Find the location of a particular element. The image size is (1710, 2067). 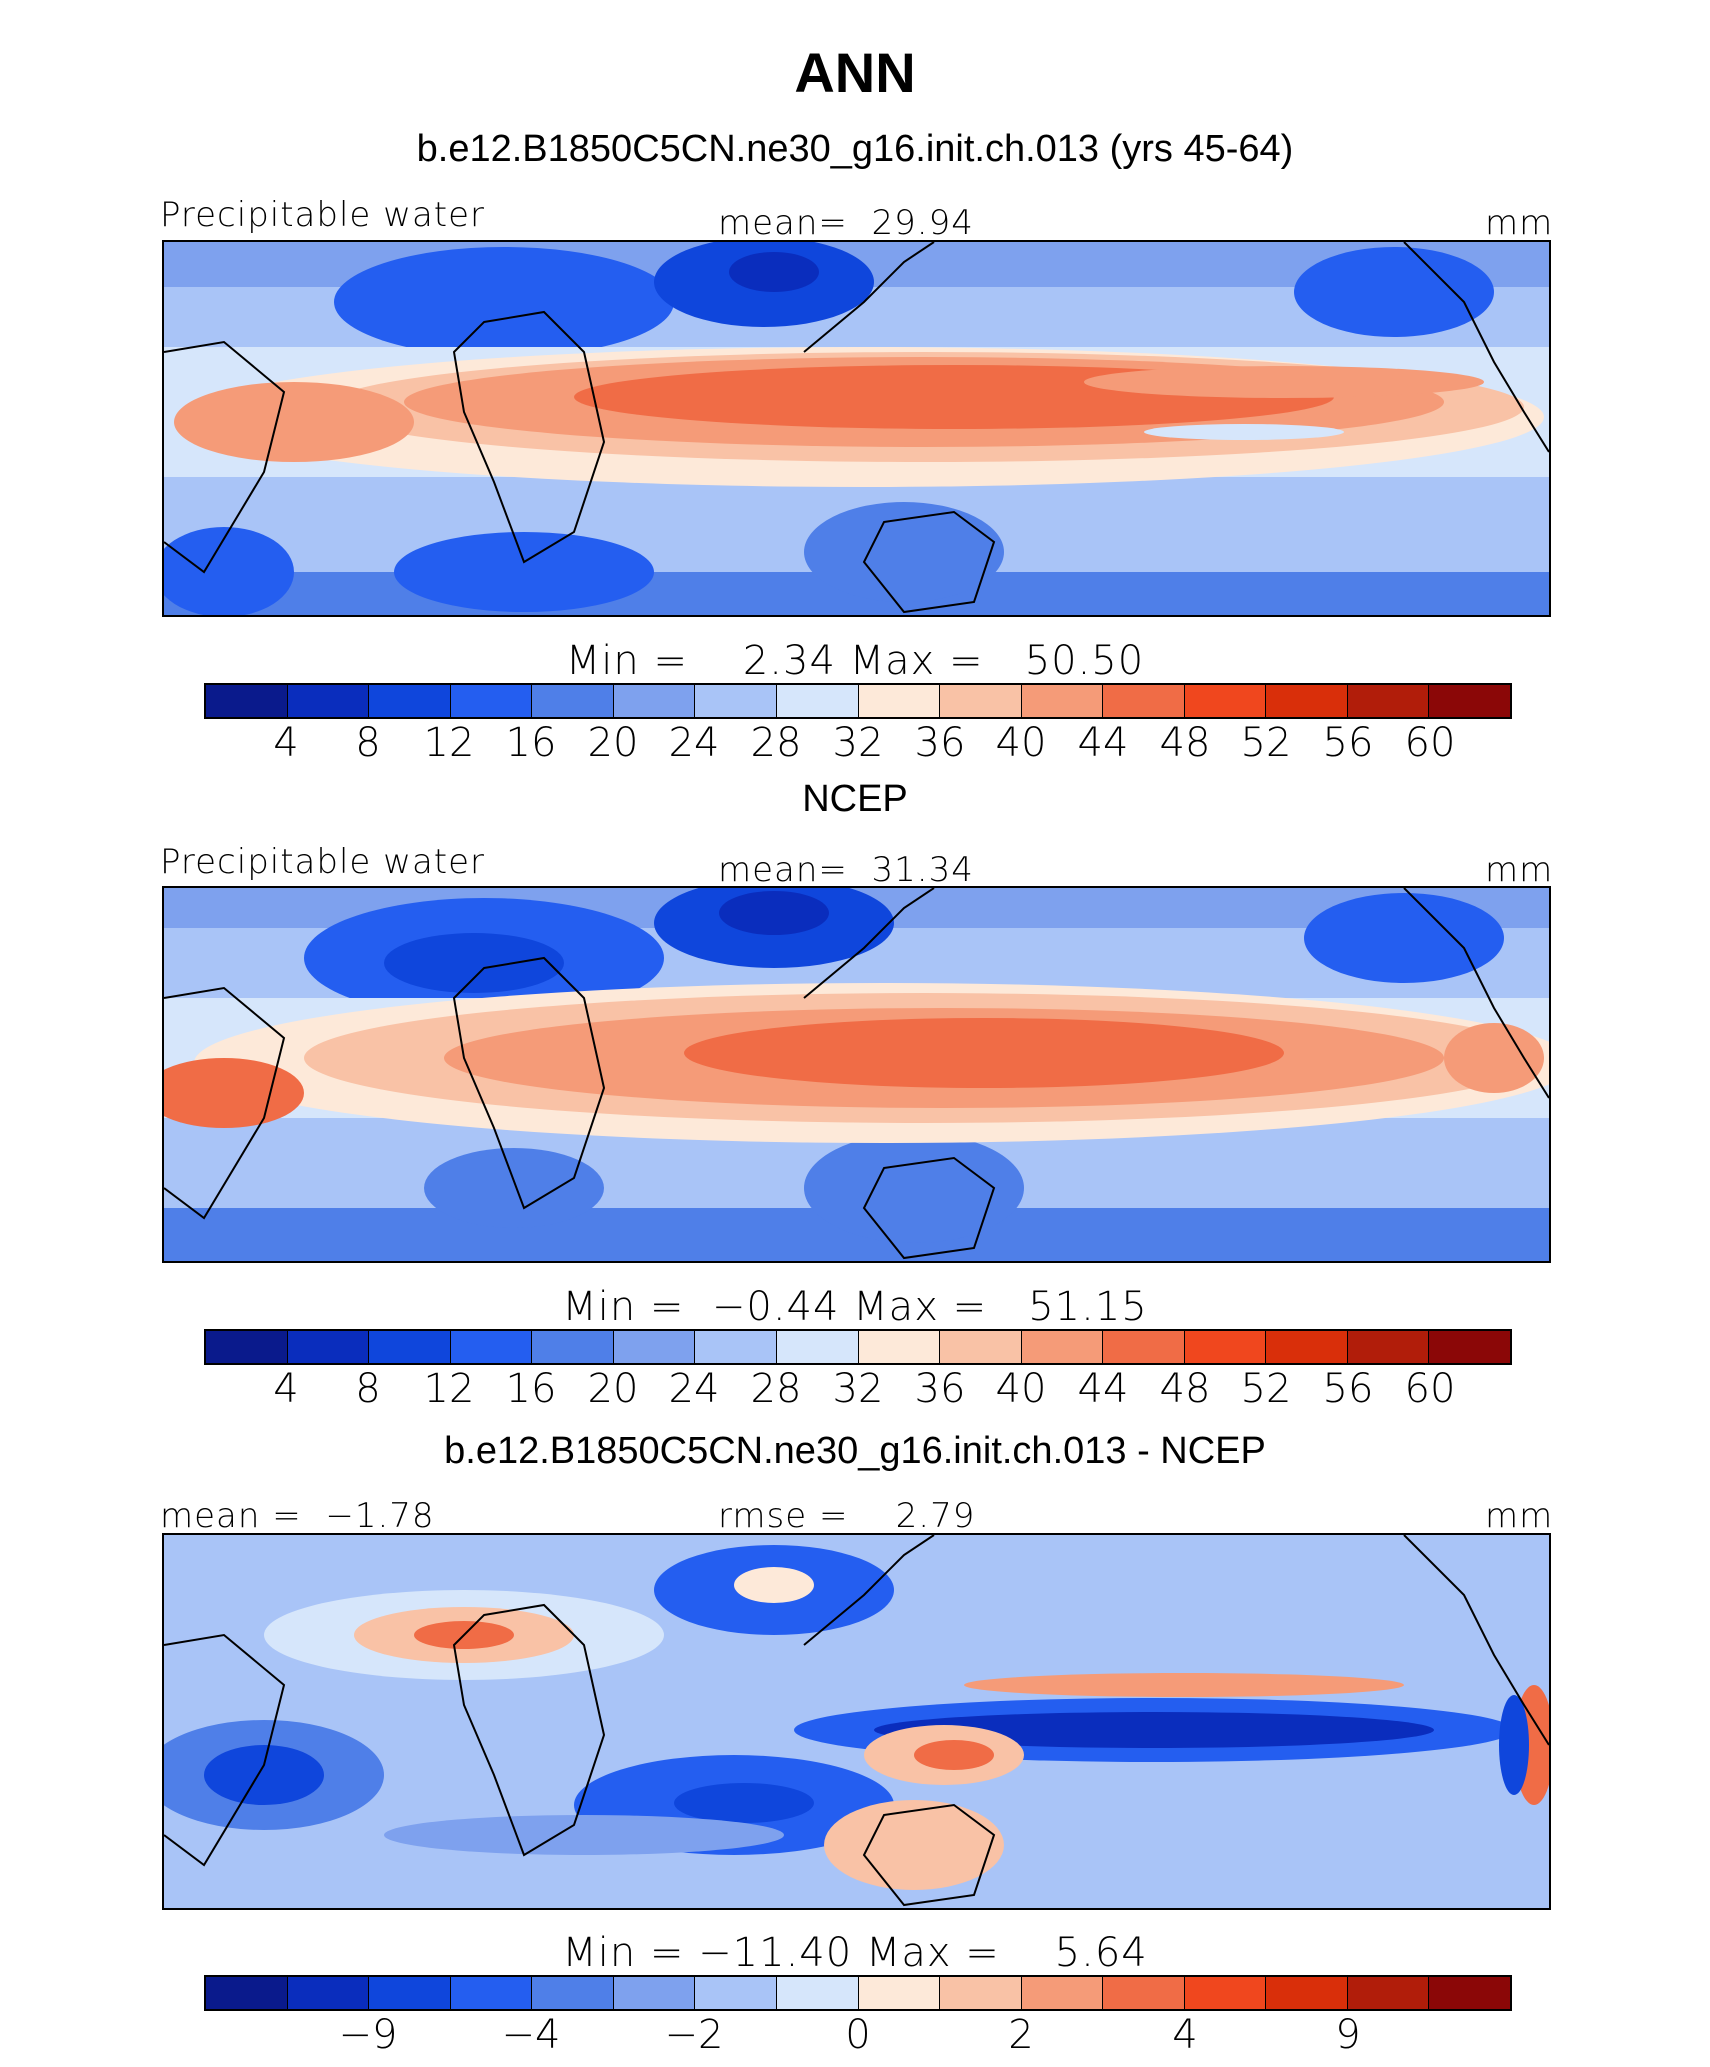

panel-2-units-label: mm is located at coordinates (1519, 870).